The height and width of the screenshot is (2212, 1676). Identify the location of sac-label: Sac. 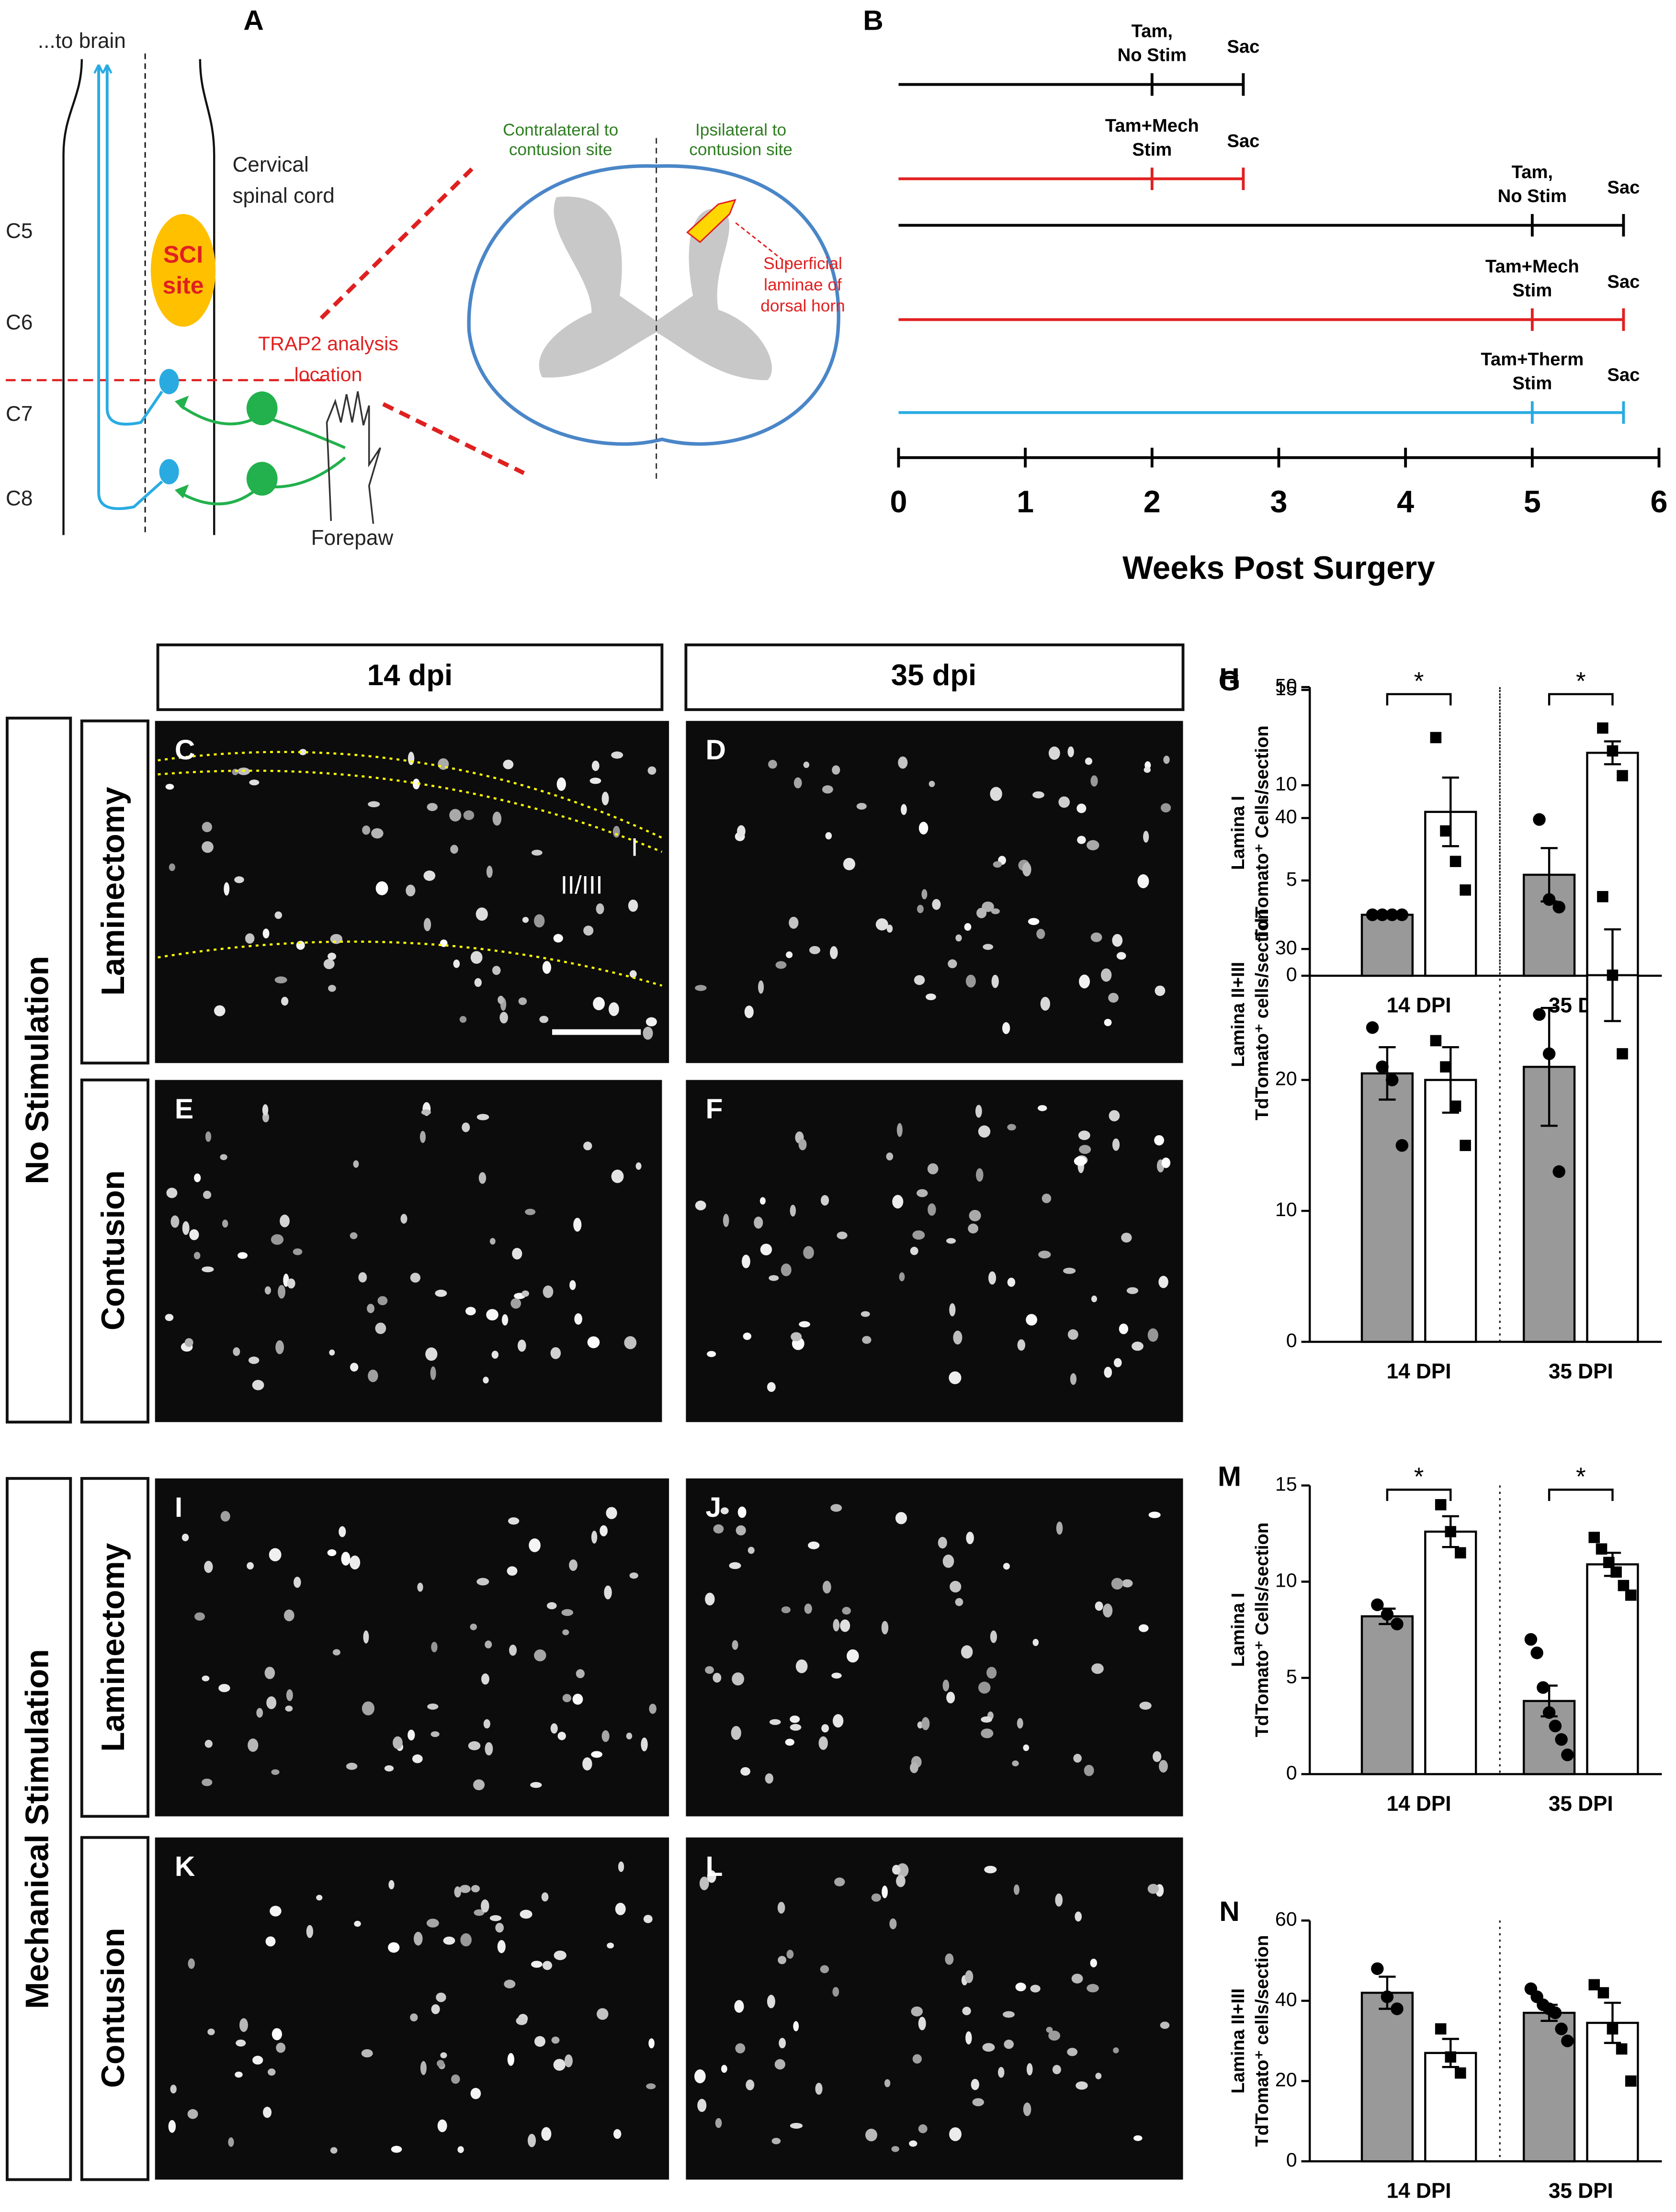
(1623, 374).